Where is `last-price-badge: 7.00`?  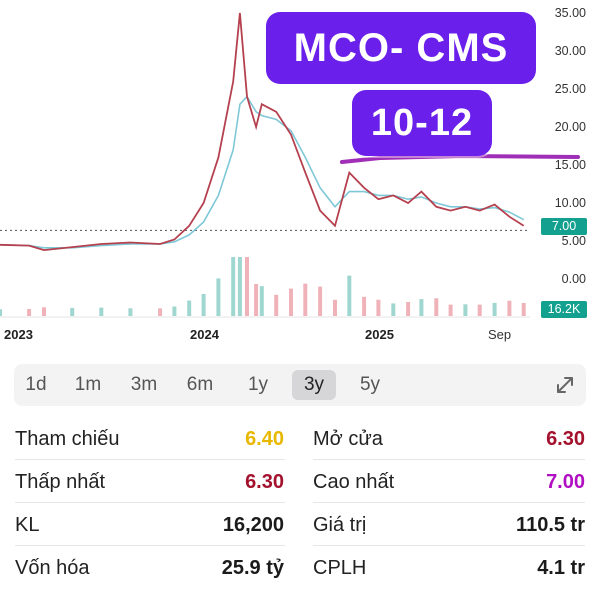 last-price-badge: 7.00 is located at coordinates (564, 226).